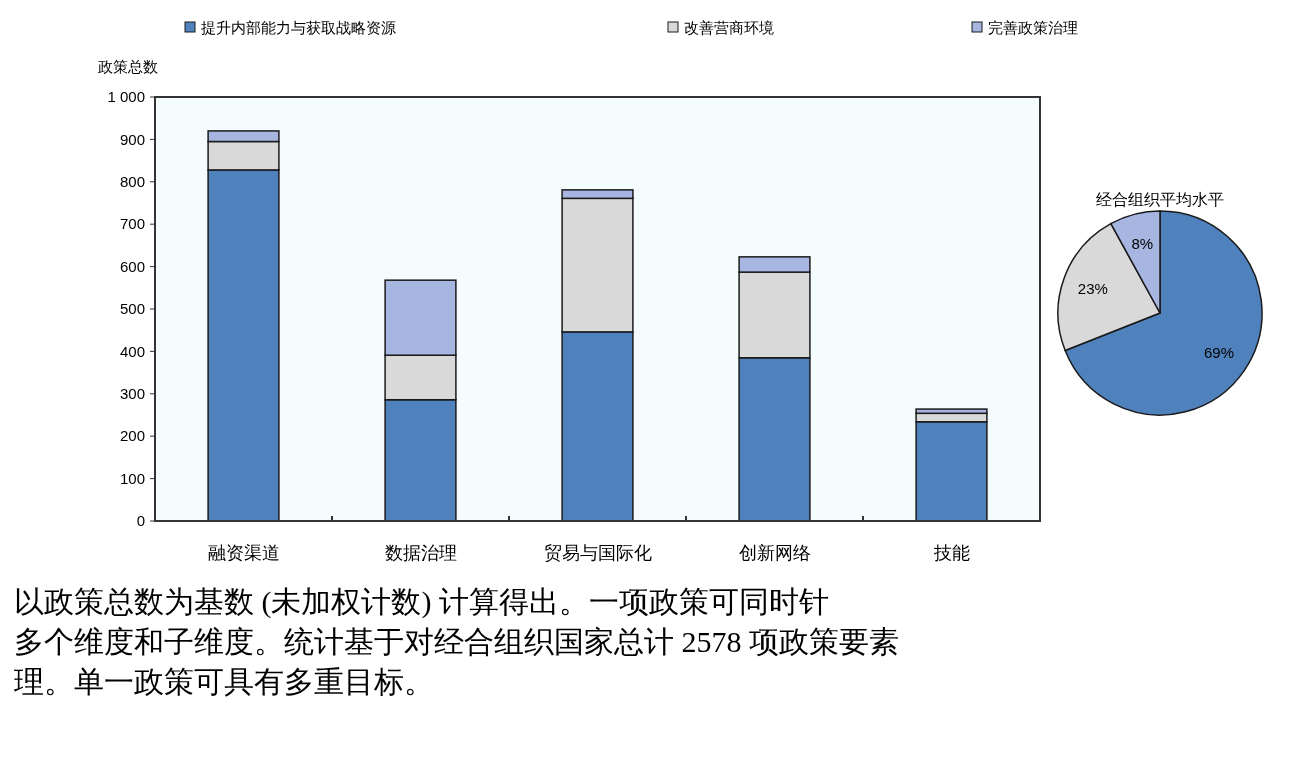 The image size is (1306, 767). What do you see at coordinates (140, 521) in the screenshot?
I see `y-tick-label: 0` at bounding box center [140, 521].